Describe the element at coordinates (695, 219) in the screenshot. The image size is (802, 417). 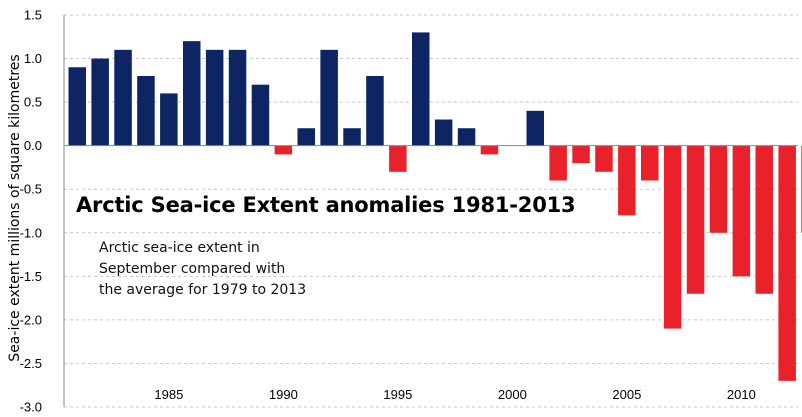
I see `bar-2008` at that location.